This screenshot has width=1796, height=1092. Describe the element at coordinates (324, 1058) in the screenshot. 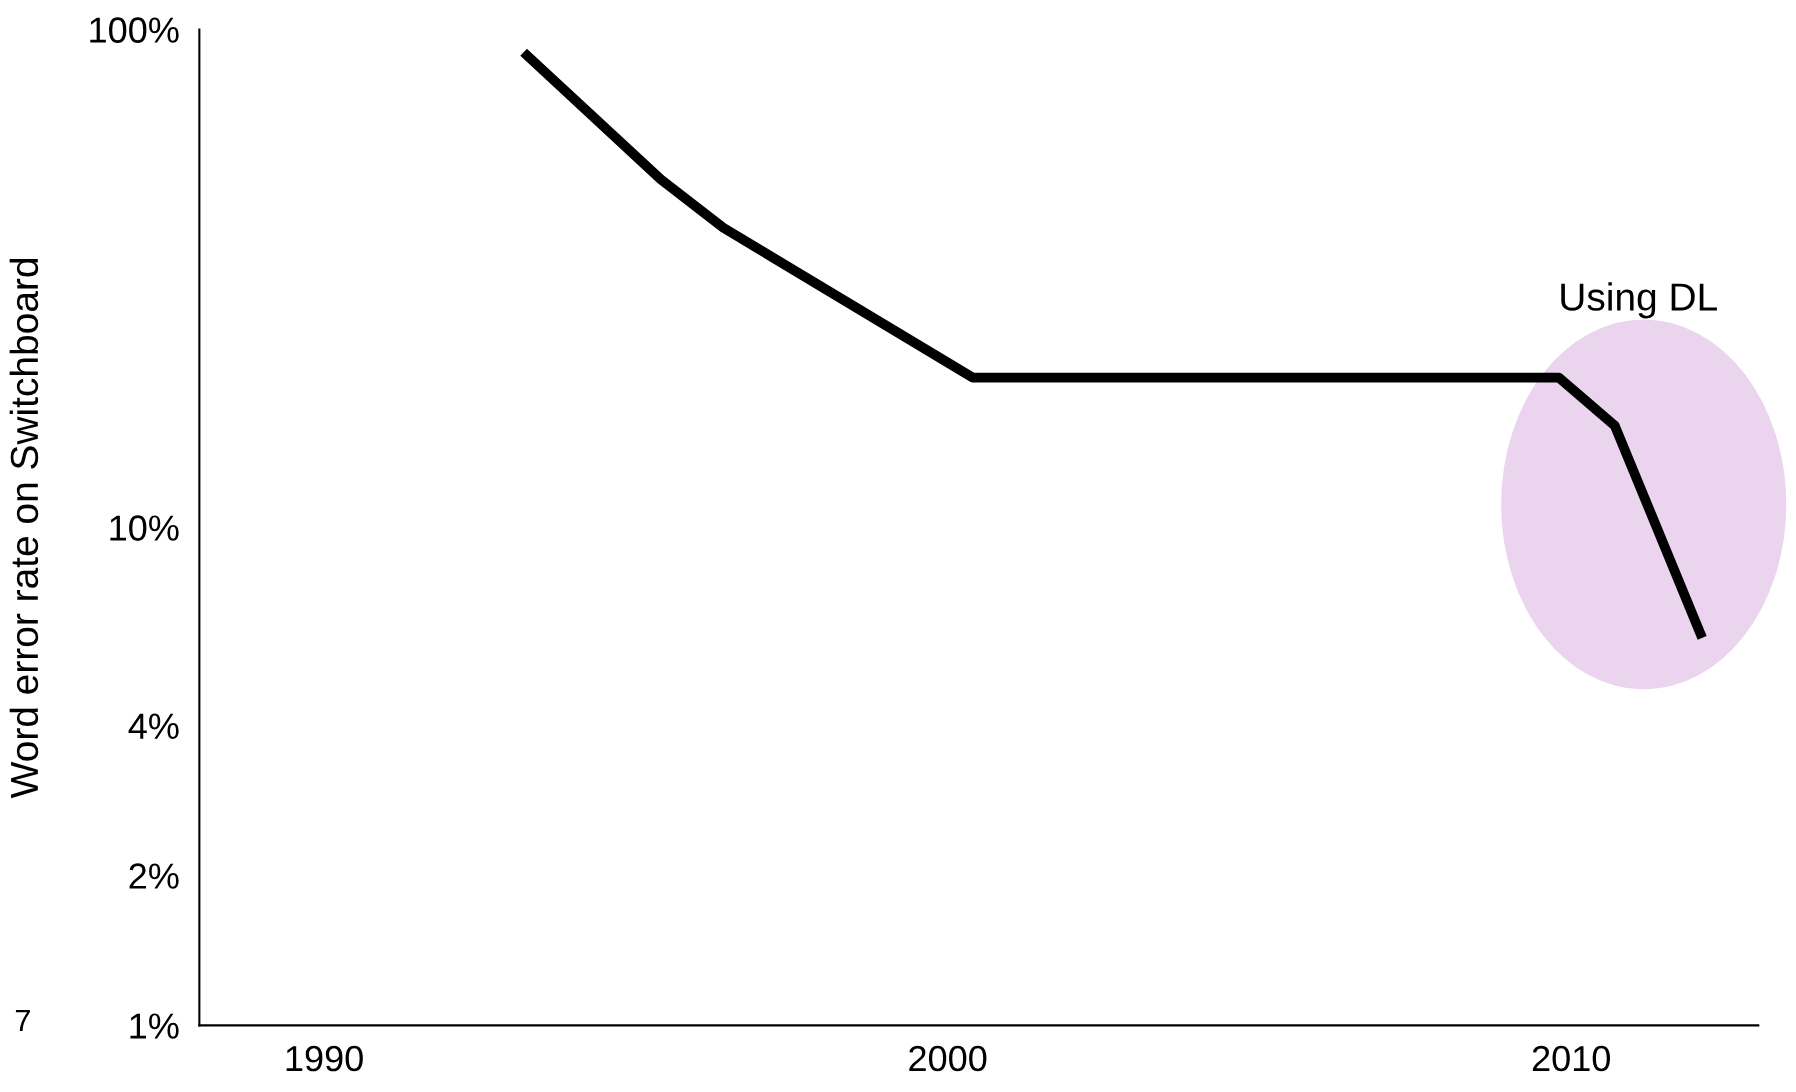

I see `x-tick-label: 1990` at that location.